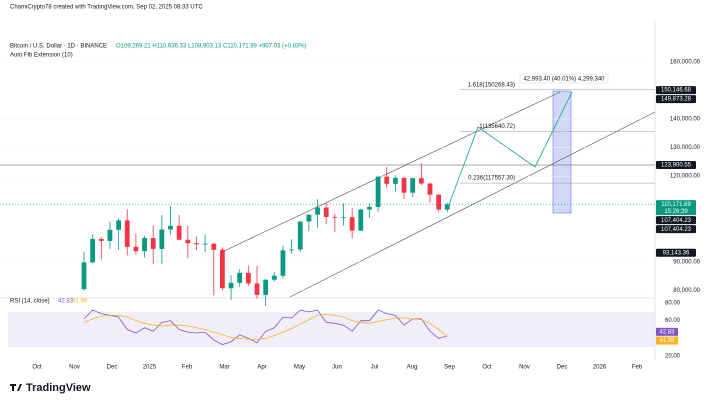  I want to click on logo-text: TradingView, so click(58, 388).